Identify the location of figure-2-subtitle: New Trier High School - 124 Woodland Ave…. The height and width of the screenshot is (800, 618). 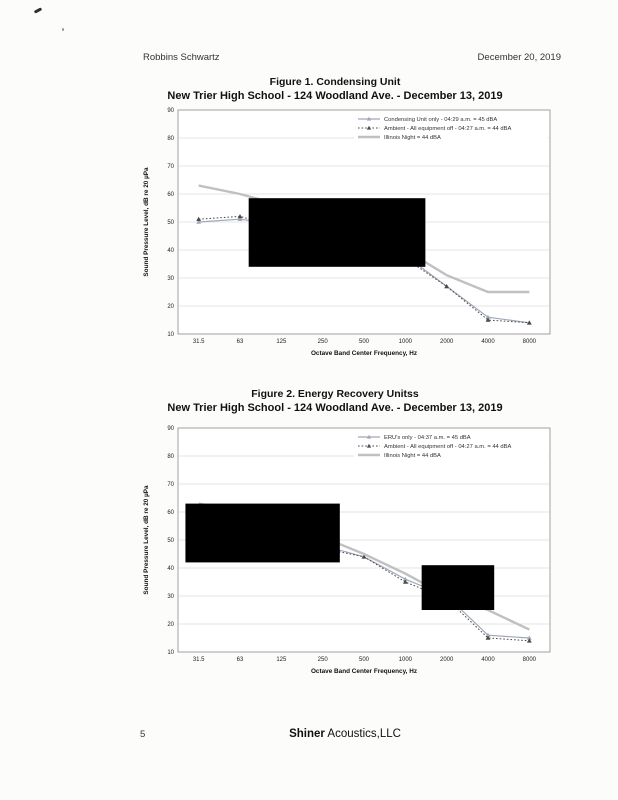
(335, 408).